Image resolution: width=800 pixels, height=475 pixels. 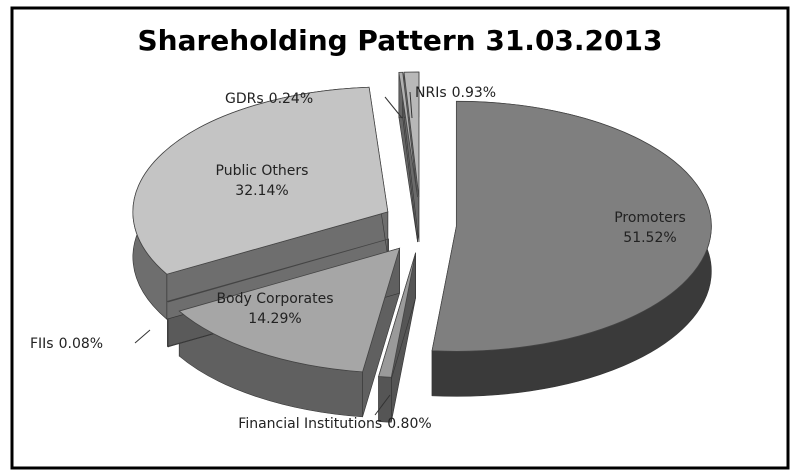 I want to click on slice-label-name: Public Others, so click(x=262, y=171).